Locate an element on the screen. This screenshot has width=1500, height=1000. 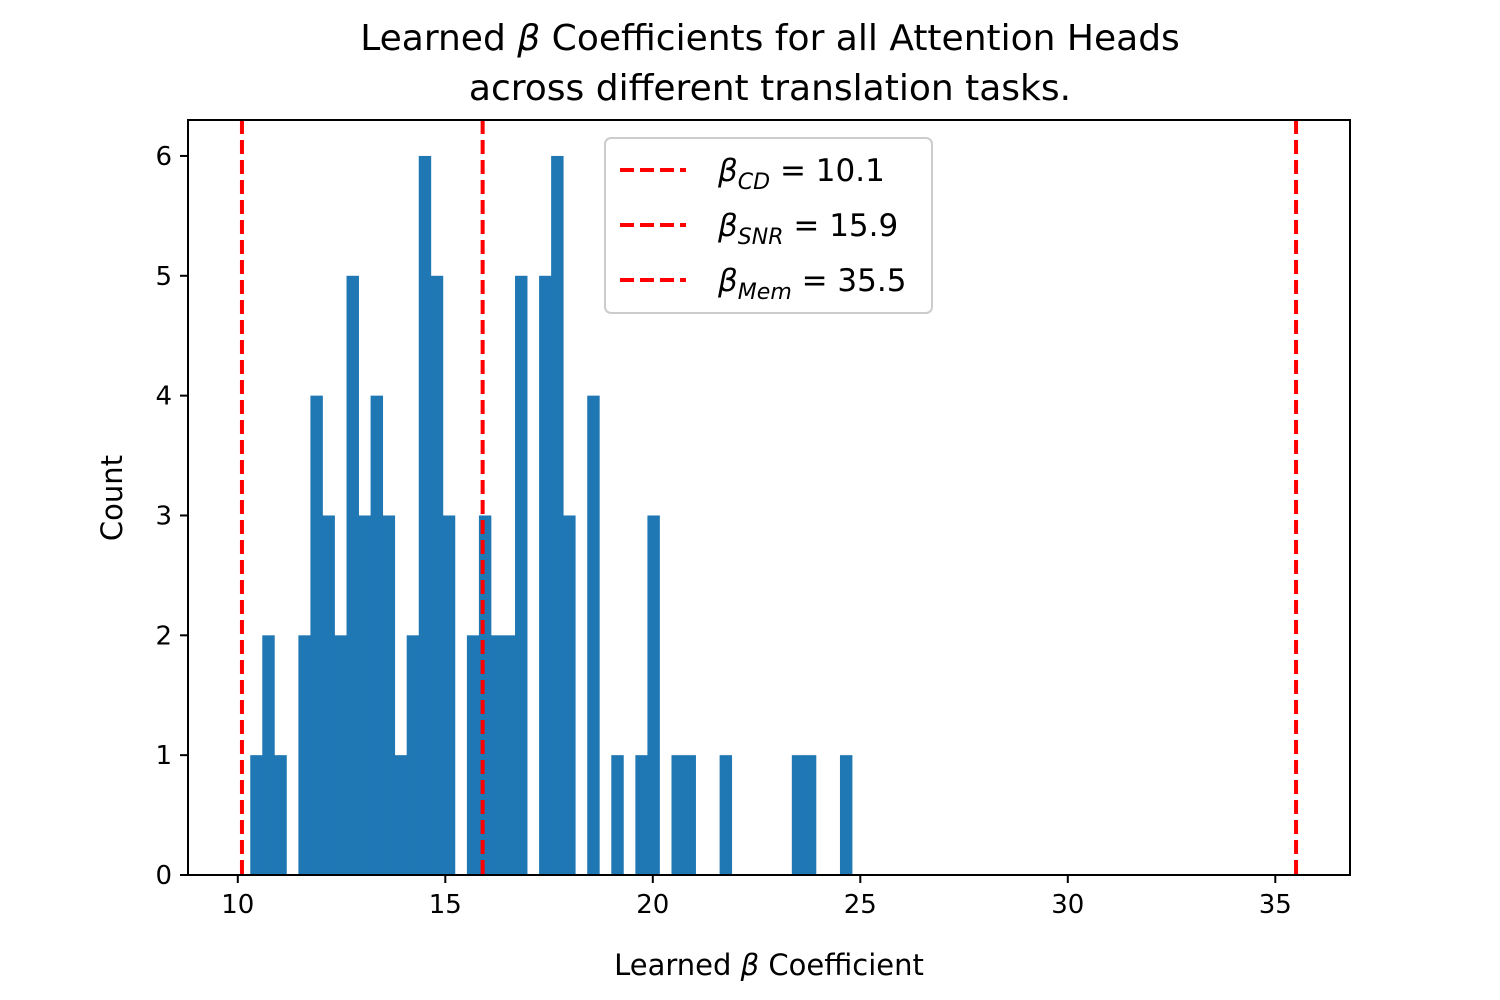
legend-entry-label: βSNR = 15.9 is located at coordinates (807, 229).